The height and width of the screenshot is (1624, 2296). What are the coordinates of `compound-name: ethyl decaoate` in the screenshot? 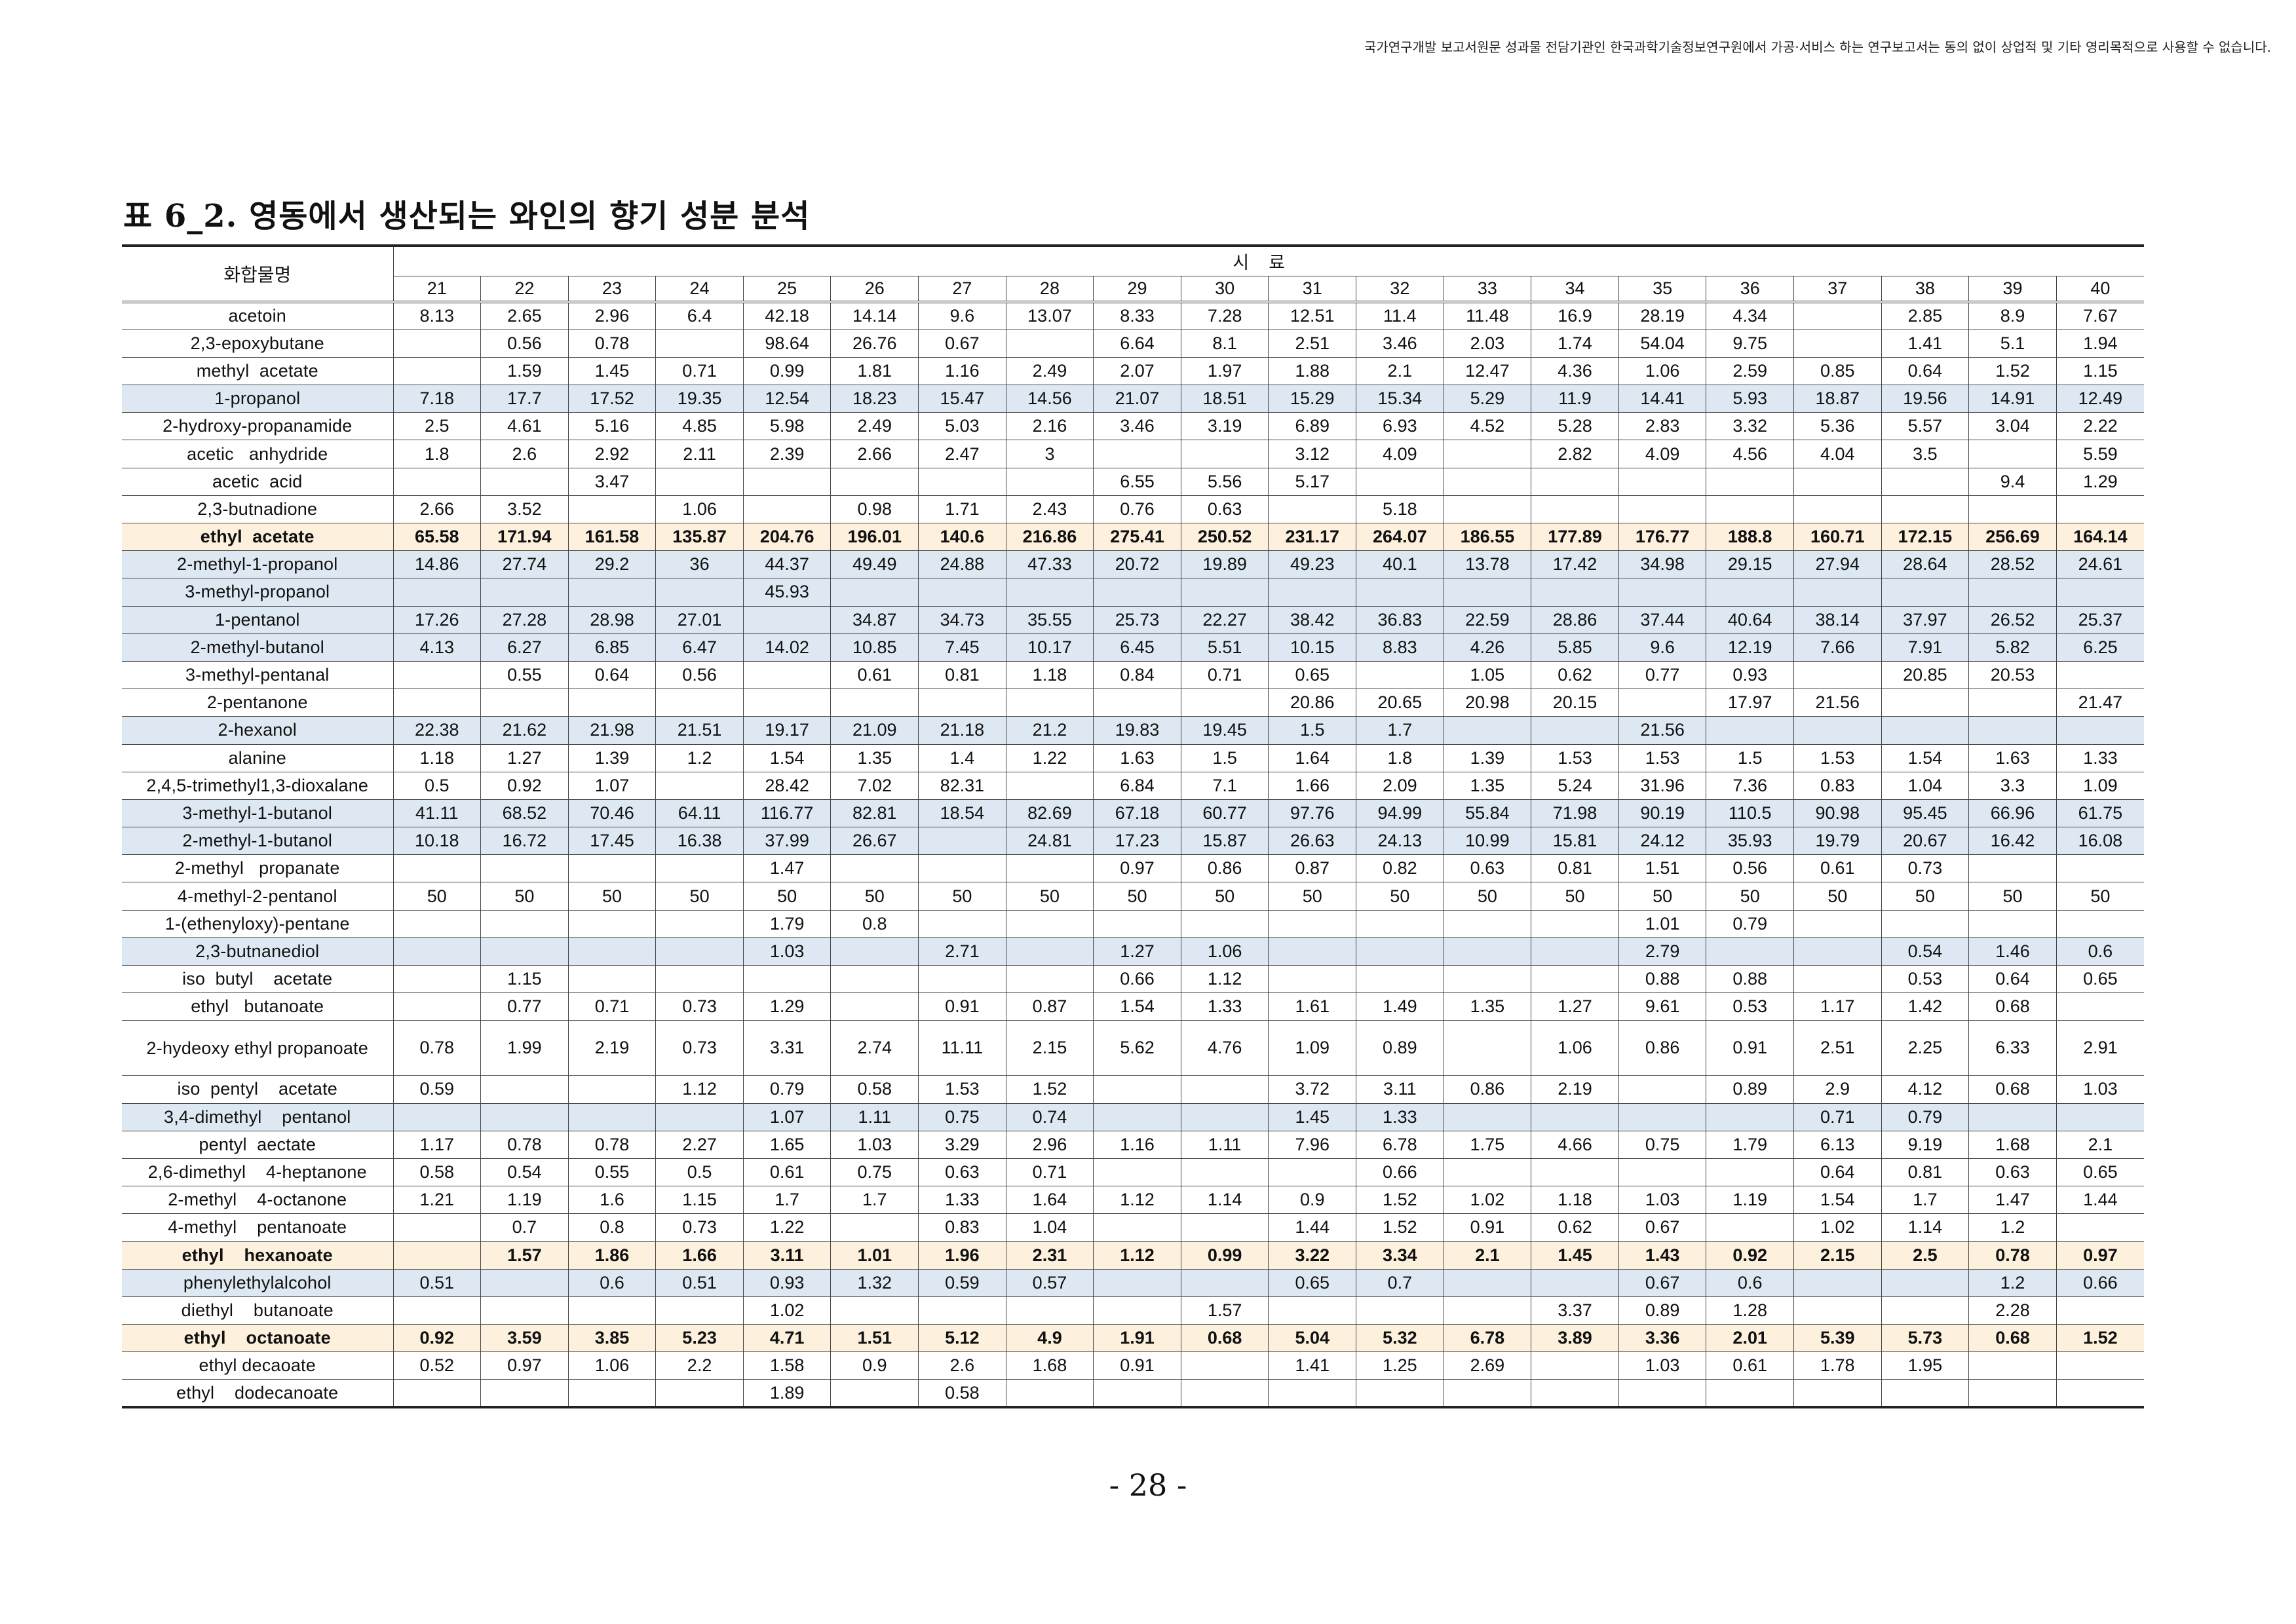 It's located at (258, 1365).